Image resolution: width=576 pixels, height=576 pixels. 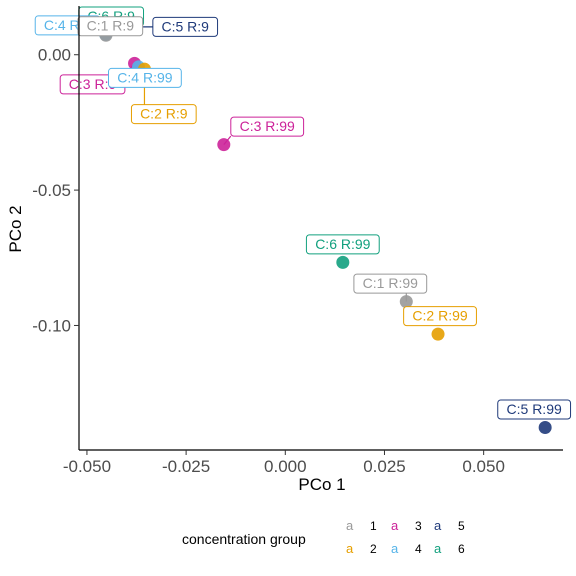 I want to click on point-label-text: C:4 R:99, so click(x=144, y=77).